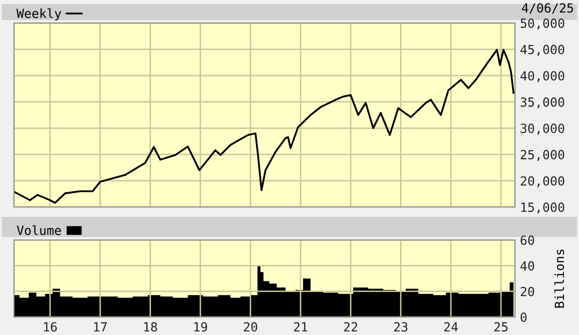 This screenshot has height=335, width=579. Describe the element at coordinates (542, 182) in the screenshot. I see `y-tick-label: 20,000` at that location.